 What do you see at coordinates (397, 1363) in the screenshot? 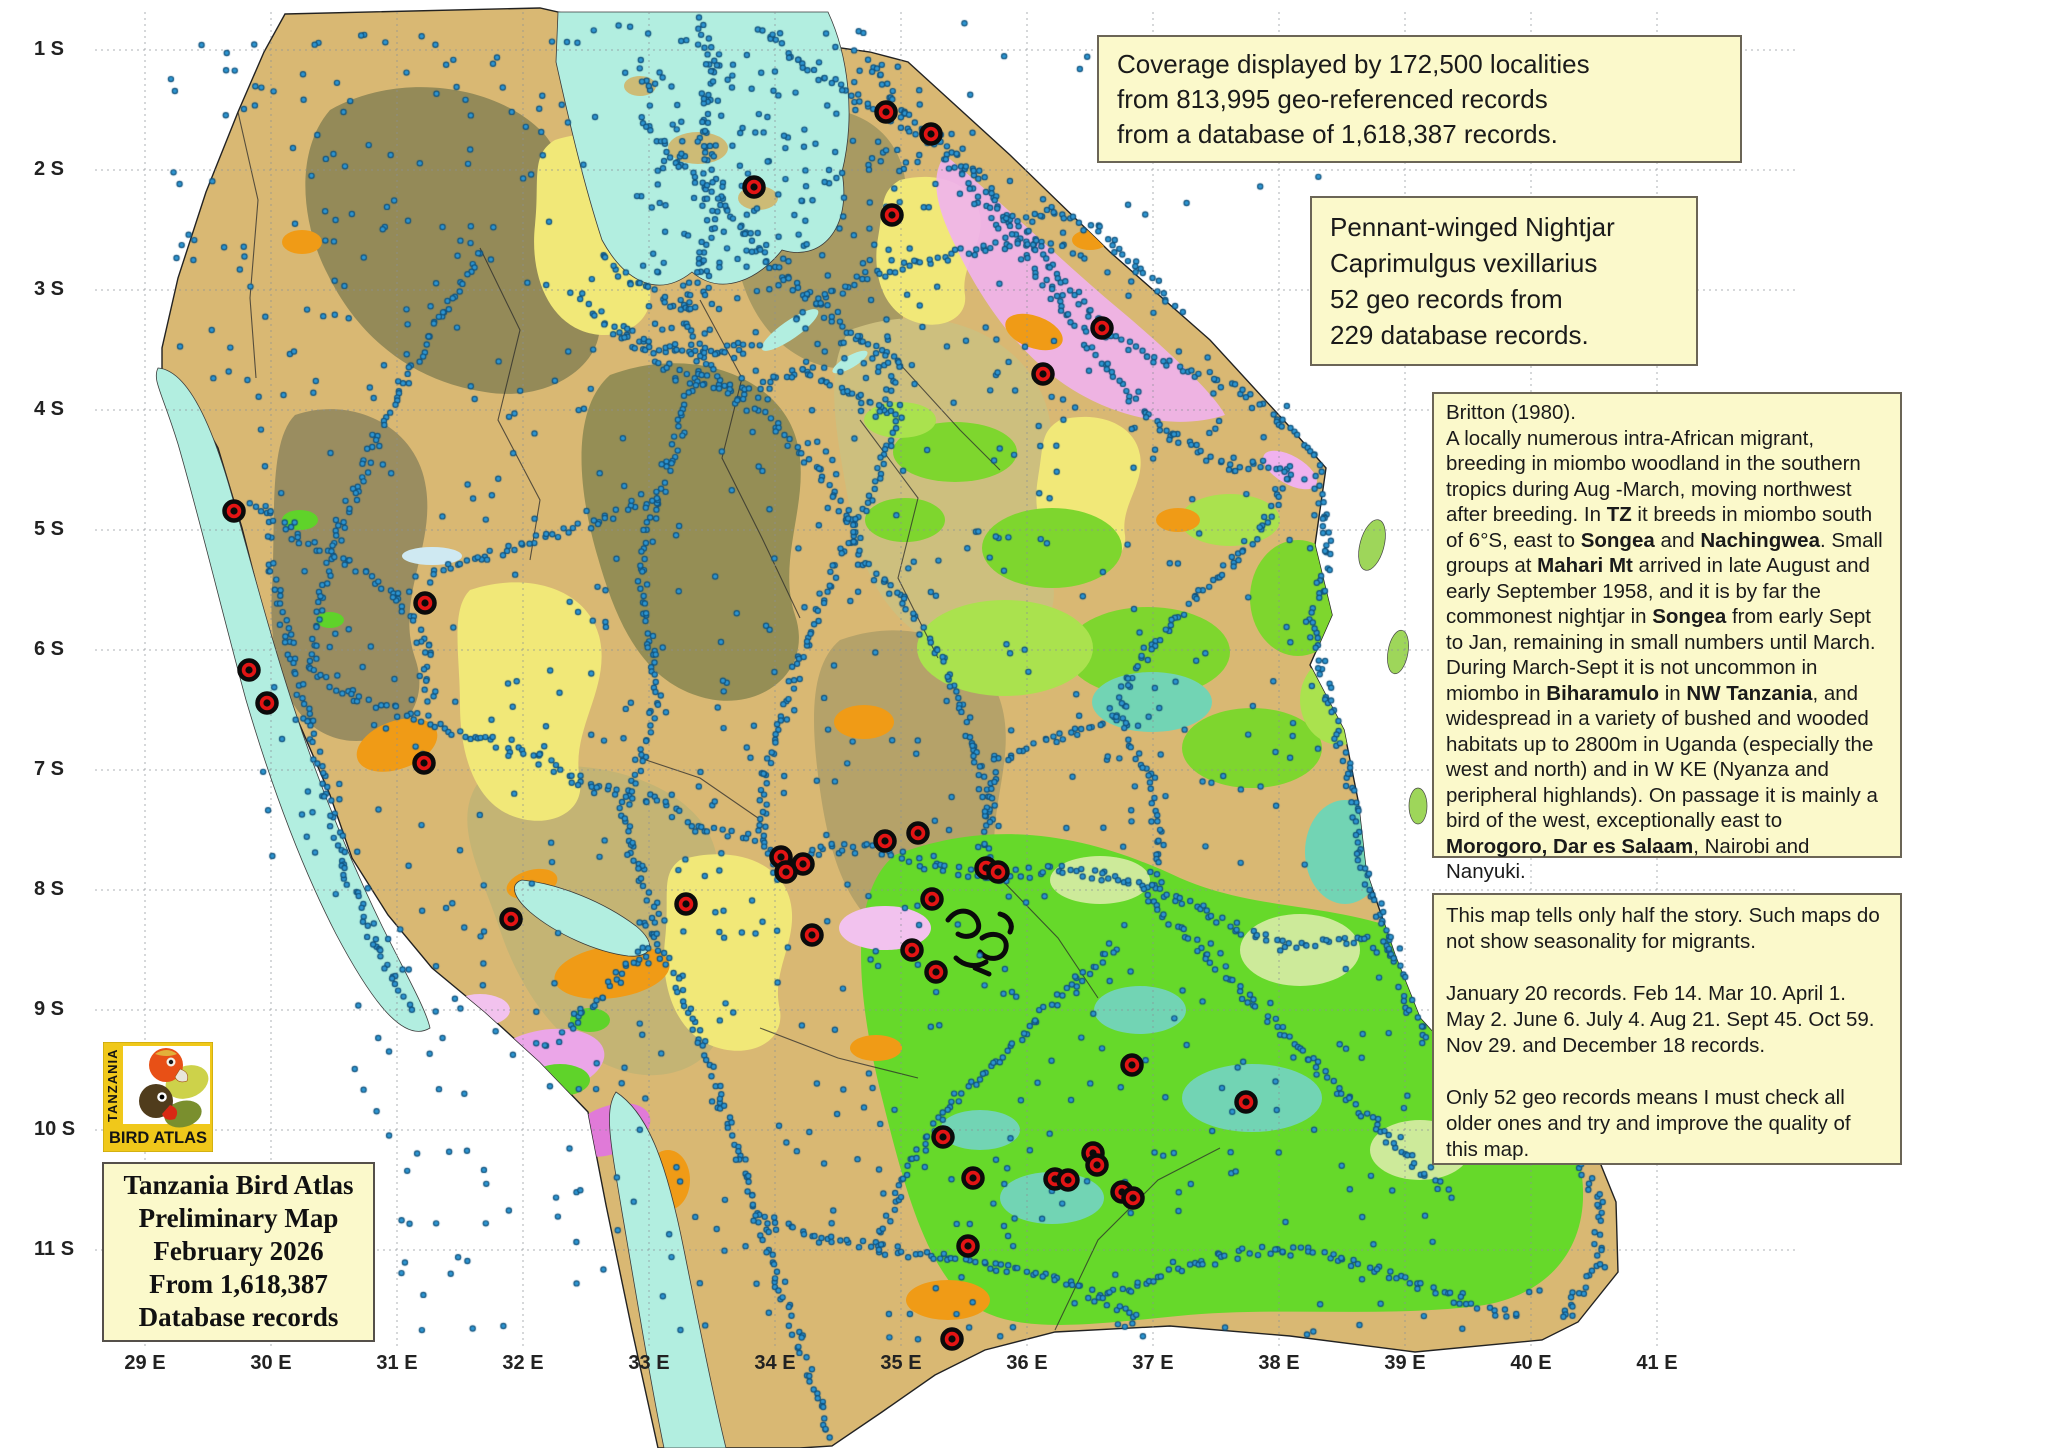
I see `lon-label: 31 E` at bounding box center [397, 1363].